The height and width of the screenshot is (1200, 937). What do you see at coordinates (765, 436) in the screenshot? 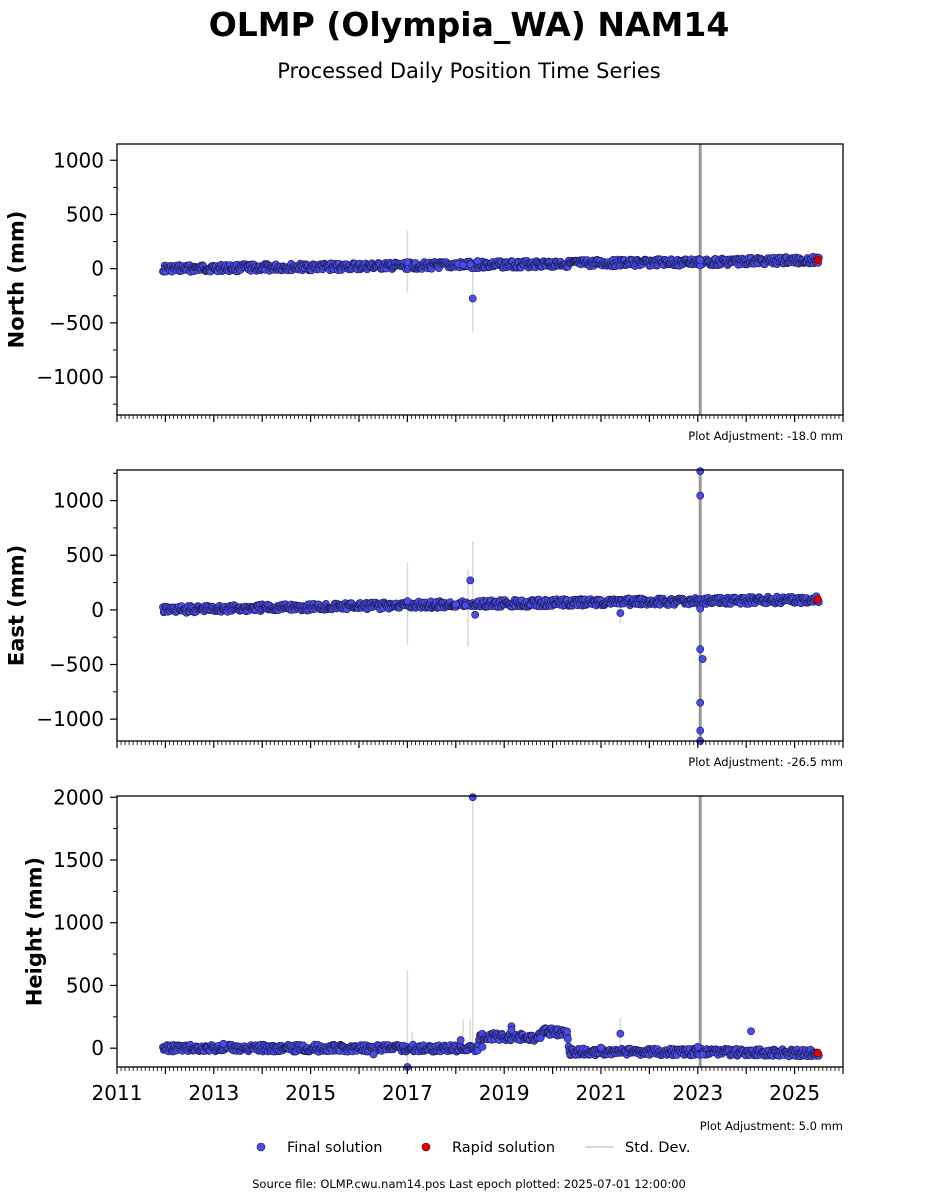
I see `plot-adjustment-note: Plot Adjustment: -18.0 mm` at bounding box center [765, 436].